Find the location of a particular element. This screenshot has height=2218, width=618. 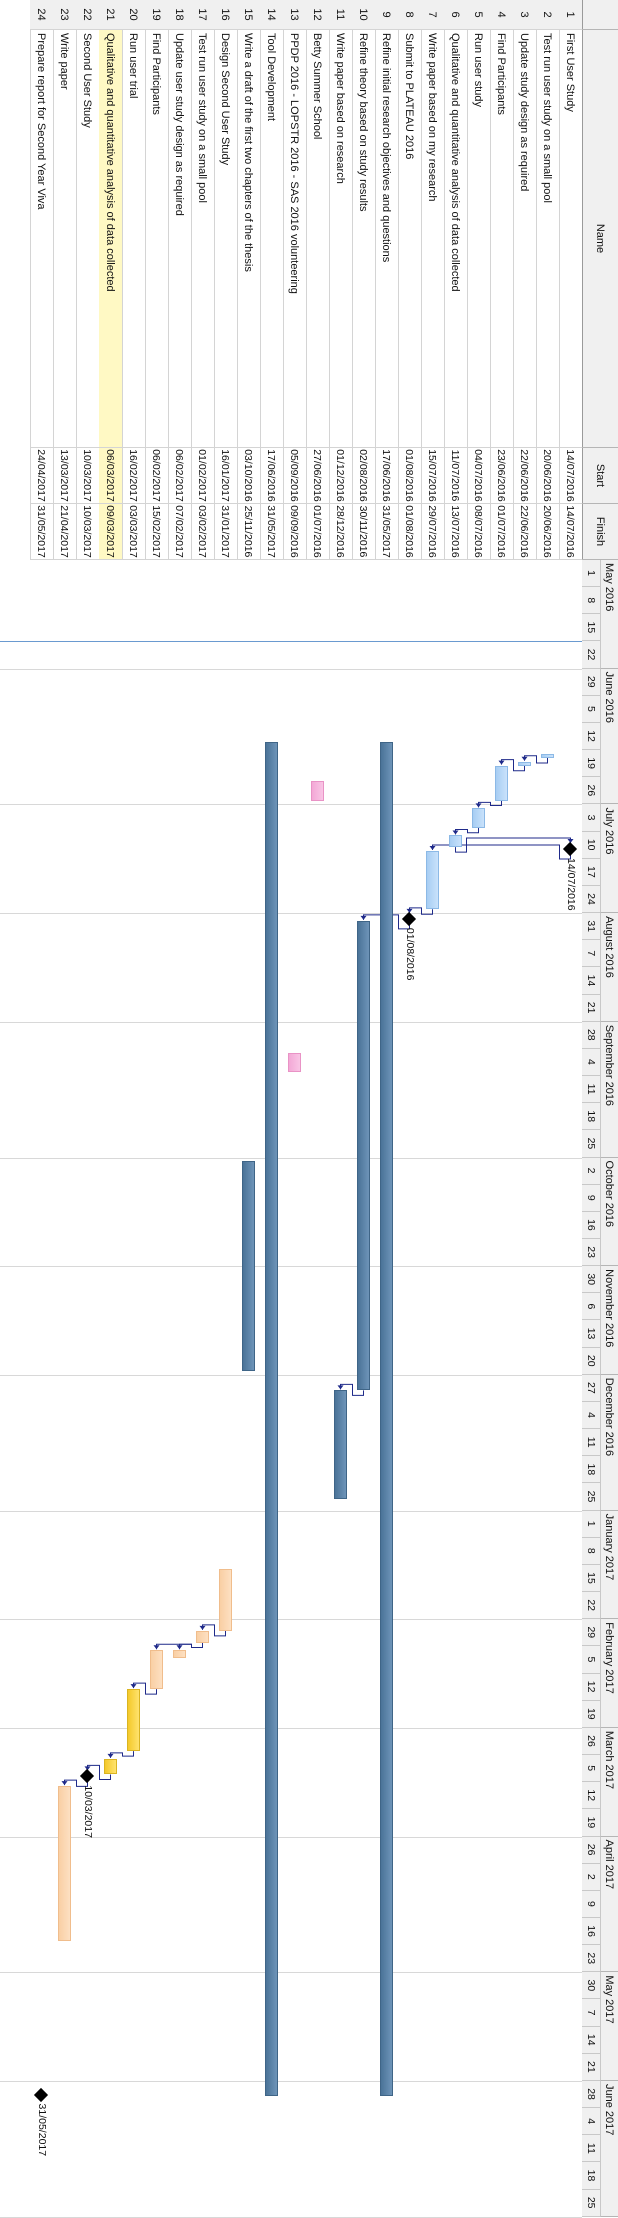

task-name-cell: Prepare report for Second Year Viva is located at coordinates (41, 239).